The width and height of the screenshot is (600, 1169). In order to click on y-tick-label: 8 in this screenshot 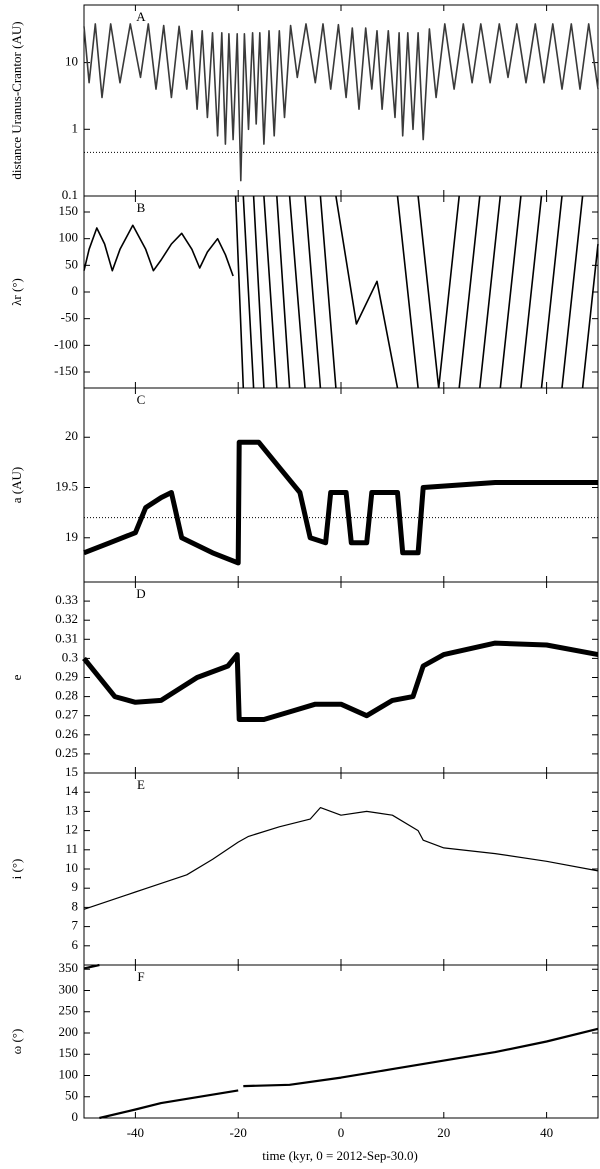, I will do `click(75, 905)`.